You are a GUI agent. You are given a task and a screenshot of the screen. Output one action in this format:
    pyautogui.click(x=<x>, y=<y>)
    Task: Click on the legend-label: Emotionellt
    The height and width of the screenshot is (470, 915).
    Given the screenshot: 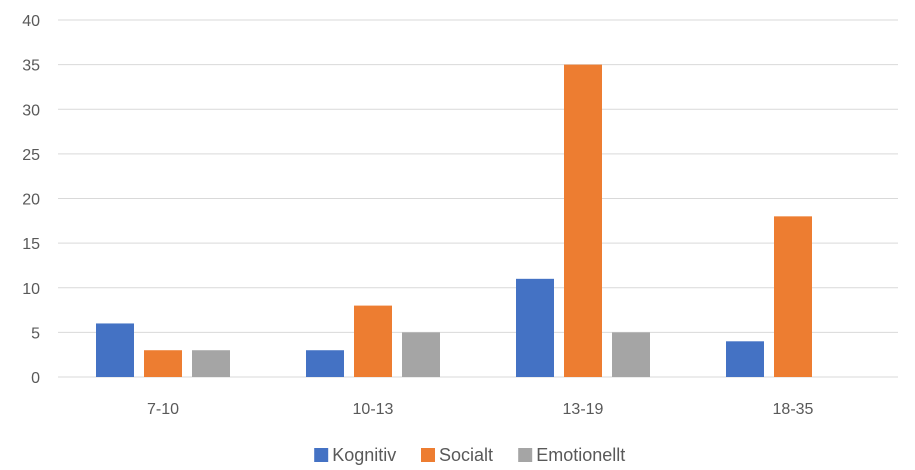 What is the action you would take?
    pyautogui.click(x=580, y=455)
    